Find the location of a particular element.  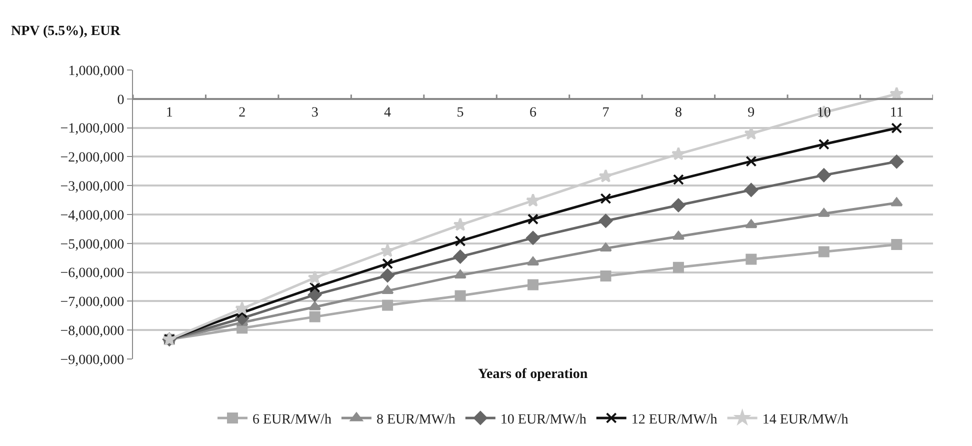

legend-label: 12 EUR/MW/h is located at coordinates (674, 420).